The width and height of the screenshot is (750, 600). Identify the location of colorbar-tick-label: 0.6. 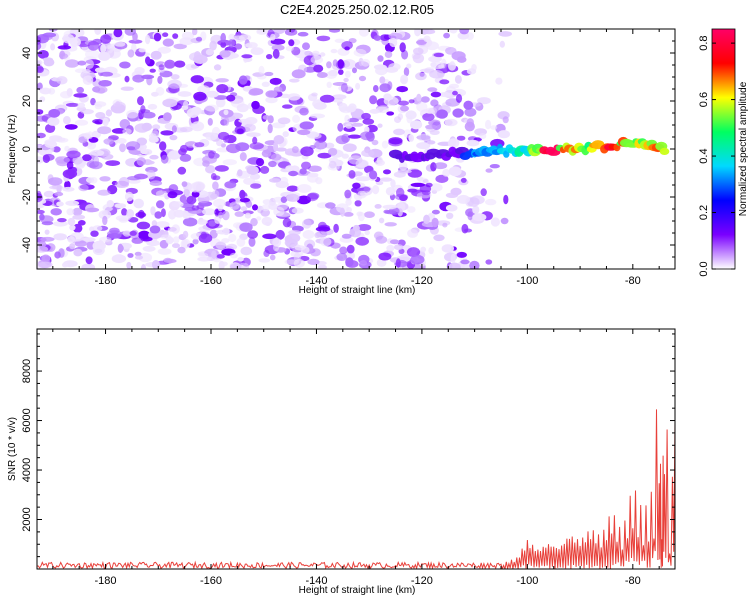
(704, 99).